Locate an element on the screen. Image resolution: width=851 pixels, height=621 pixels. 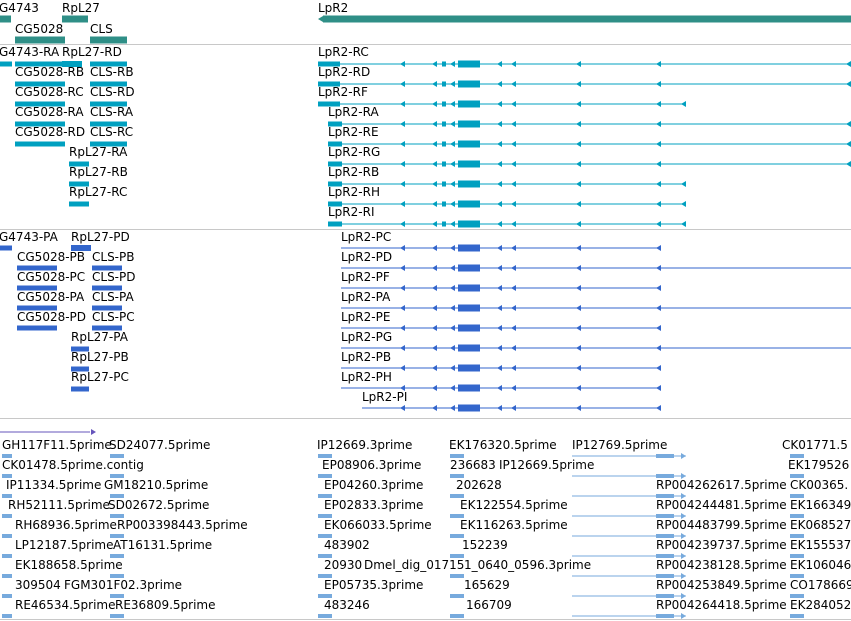
est-label: IP11334.5prime is located at coordinates (54, 485).